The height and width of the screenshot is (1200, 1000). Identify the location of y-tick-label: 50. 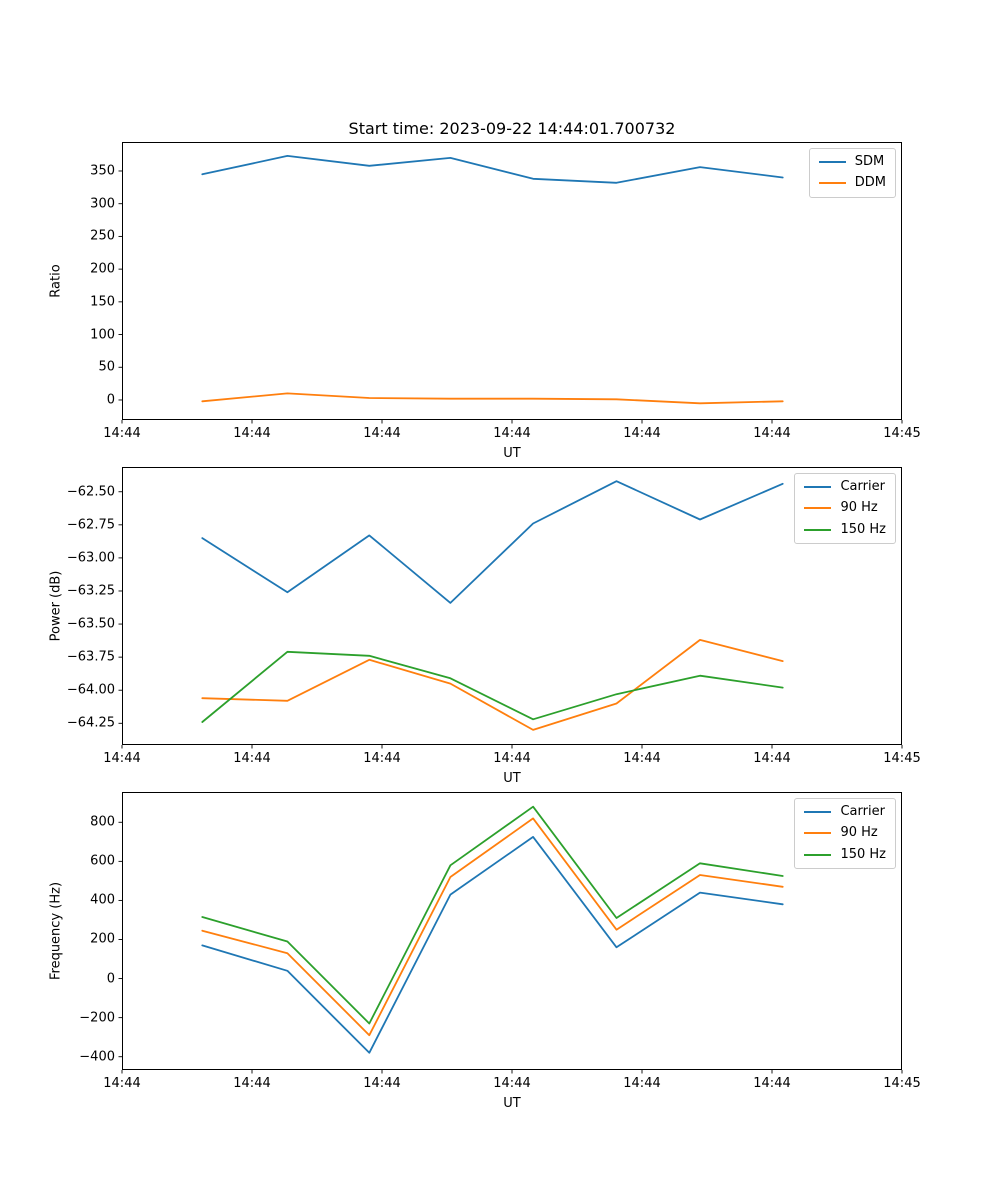
(106, 367).